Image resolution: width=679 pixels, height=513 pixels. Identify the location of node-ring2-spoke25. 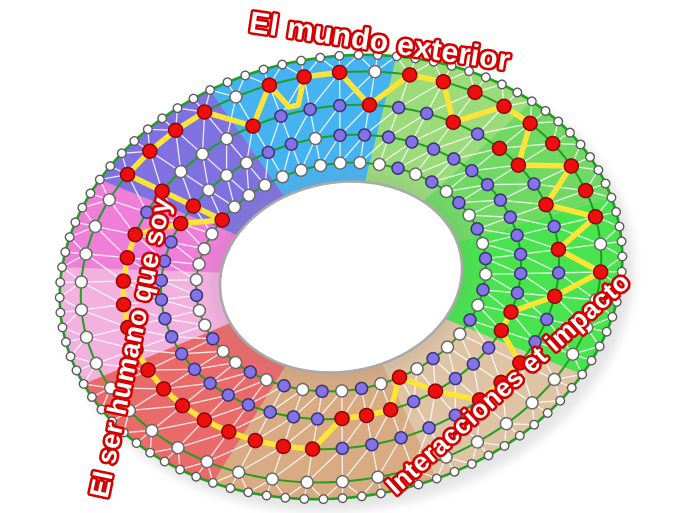
(372, 444).